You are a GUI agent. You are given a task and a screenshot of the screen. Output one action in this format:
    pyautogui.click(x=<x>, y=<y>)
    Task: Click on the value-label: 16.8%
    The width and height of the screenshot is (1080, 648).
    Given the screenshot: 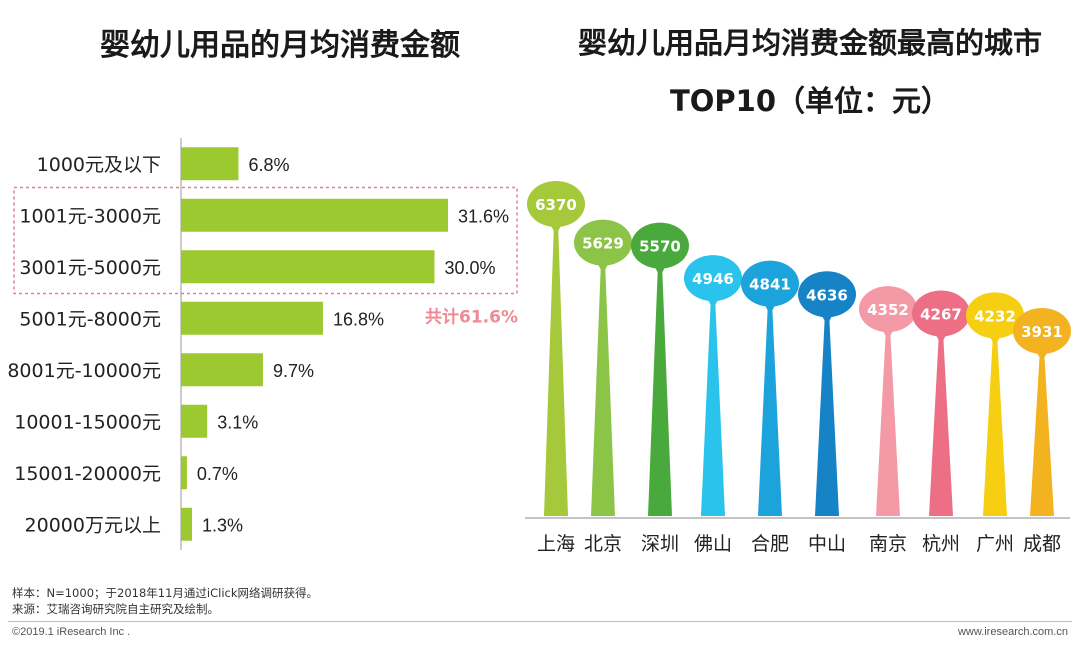 What is the action you would take?
    pyautogui.click(x=358, y=319)
    